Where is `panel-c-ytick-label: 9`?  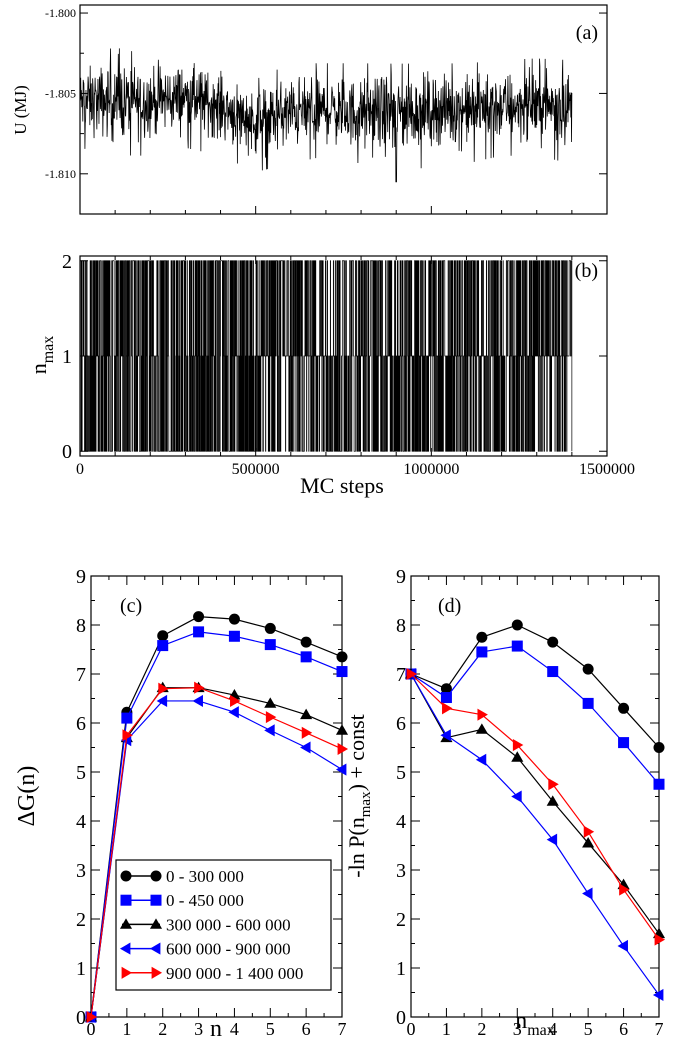
panel-c-ytick-label: 9 is located at coordinates (81, 577).